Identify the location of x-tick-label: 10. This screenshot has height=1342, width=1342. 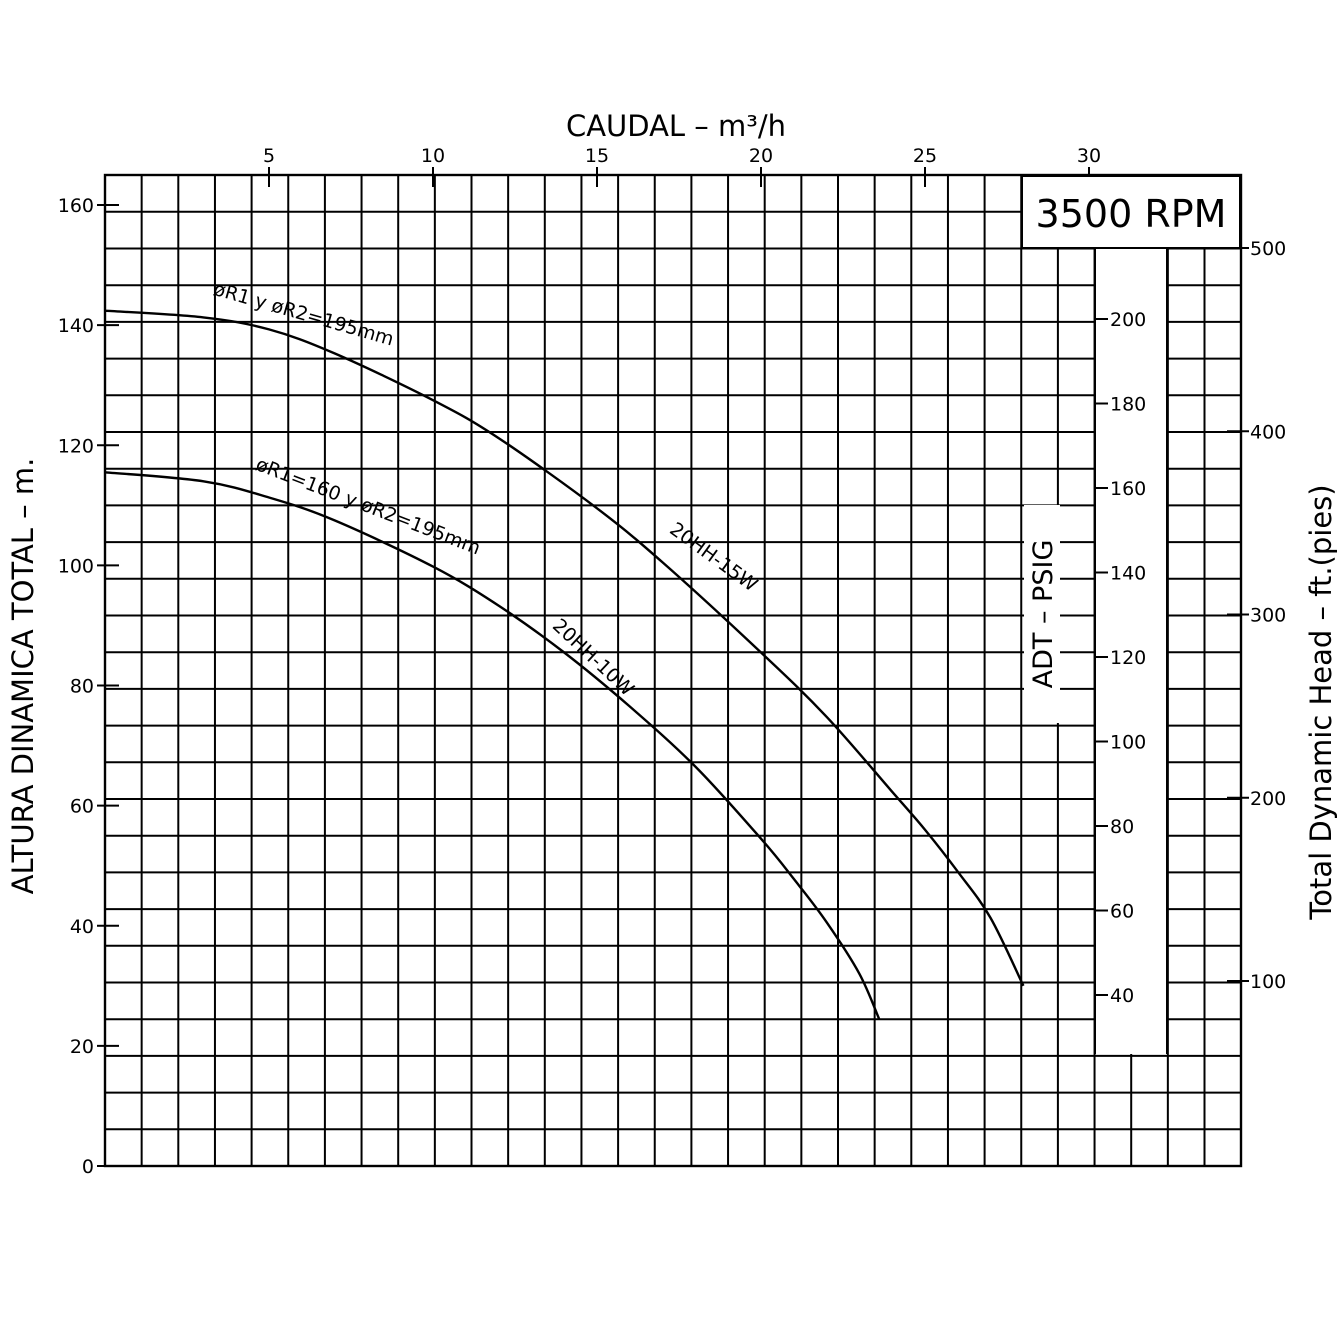
(433, 156).